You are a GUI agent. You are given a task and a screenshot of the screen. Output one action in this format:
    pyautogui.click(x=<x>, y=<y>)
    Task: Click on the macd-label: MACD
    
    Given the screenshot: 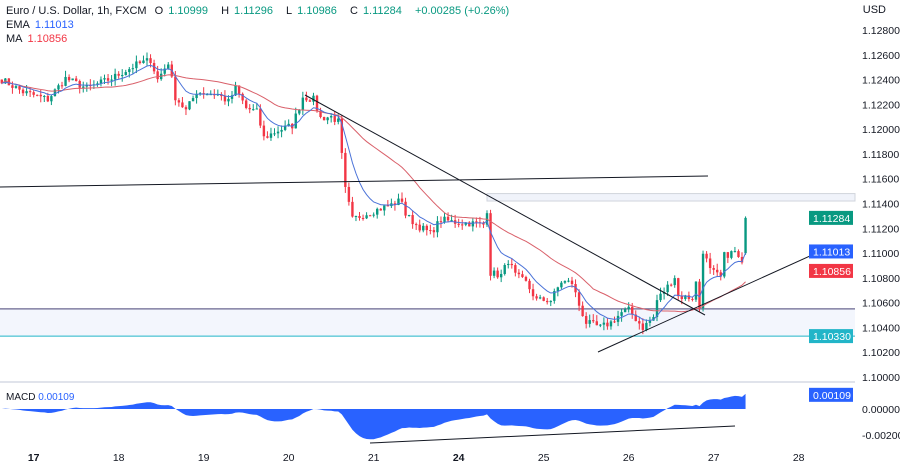 What is the action you would take?
    pyautogui.click(x=21, y=397)
    